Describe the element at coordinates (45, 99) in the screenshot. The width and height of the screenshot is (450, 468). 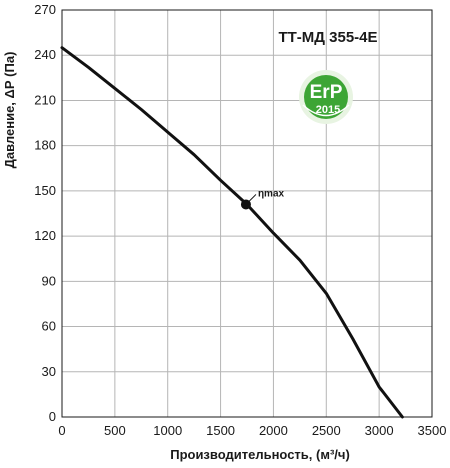
I see `y-tick-label: 210` at that location.